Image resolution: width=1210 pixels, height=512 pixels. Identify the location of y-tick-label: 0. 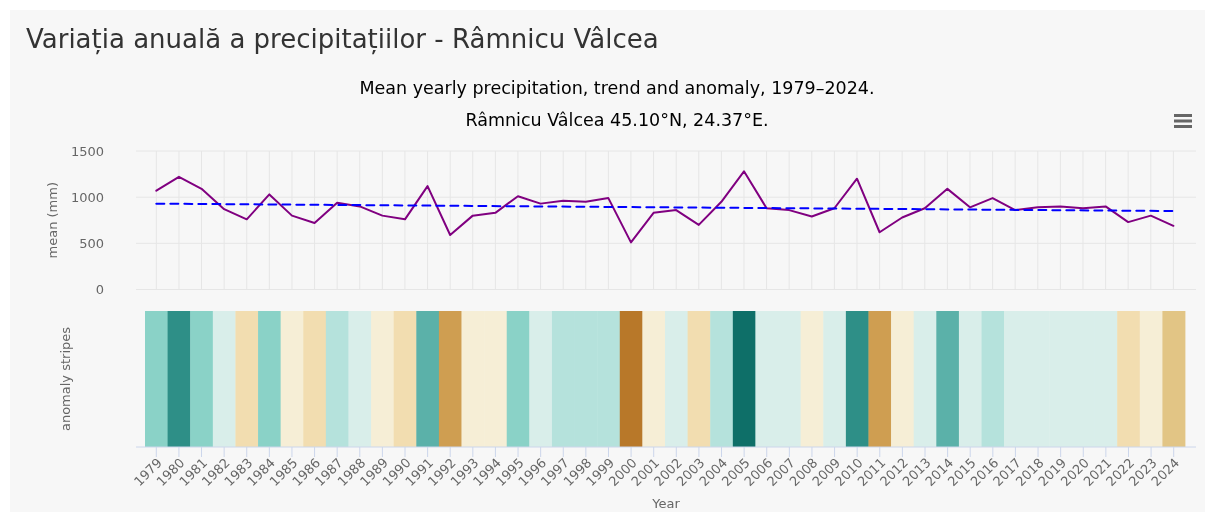
(99, 290).